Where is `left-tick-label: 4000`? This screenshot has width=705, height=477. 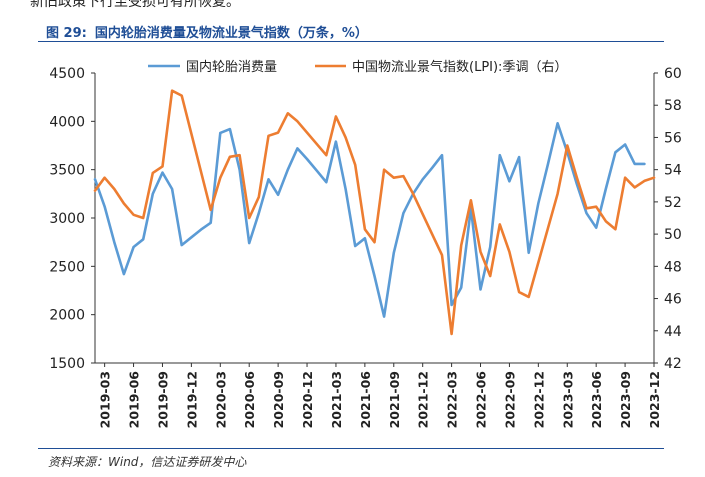 left-tick-label: 4000 is located at coordinates (67, 122).